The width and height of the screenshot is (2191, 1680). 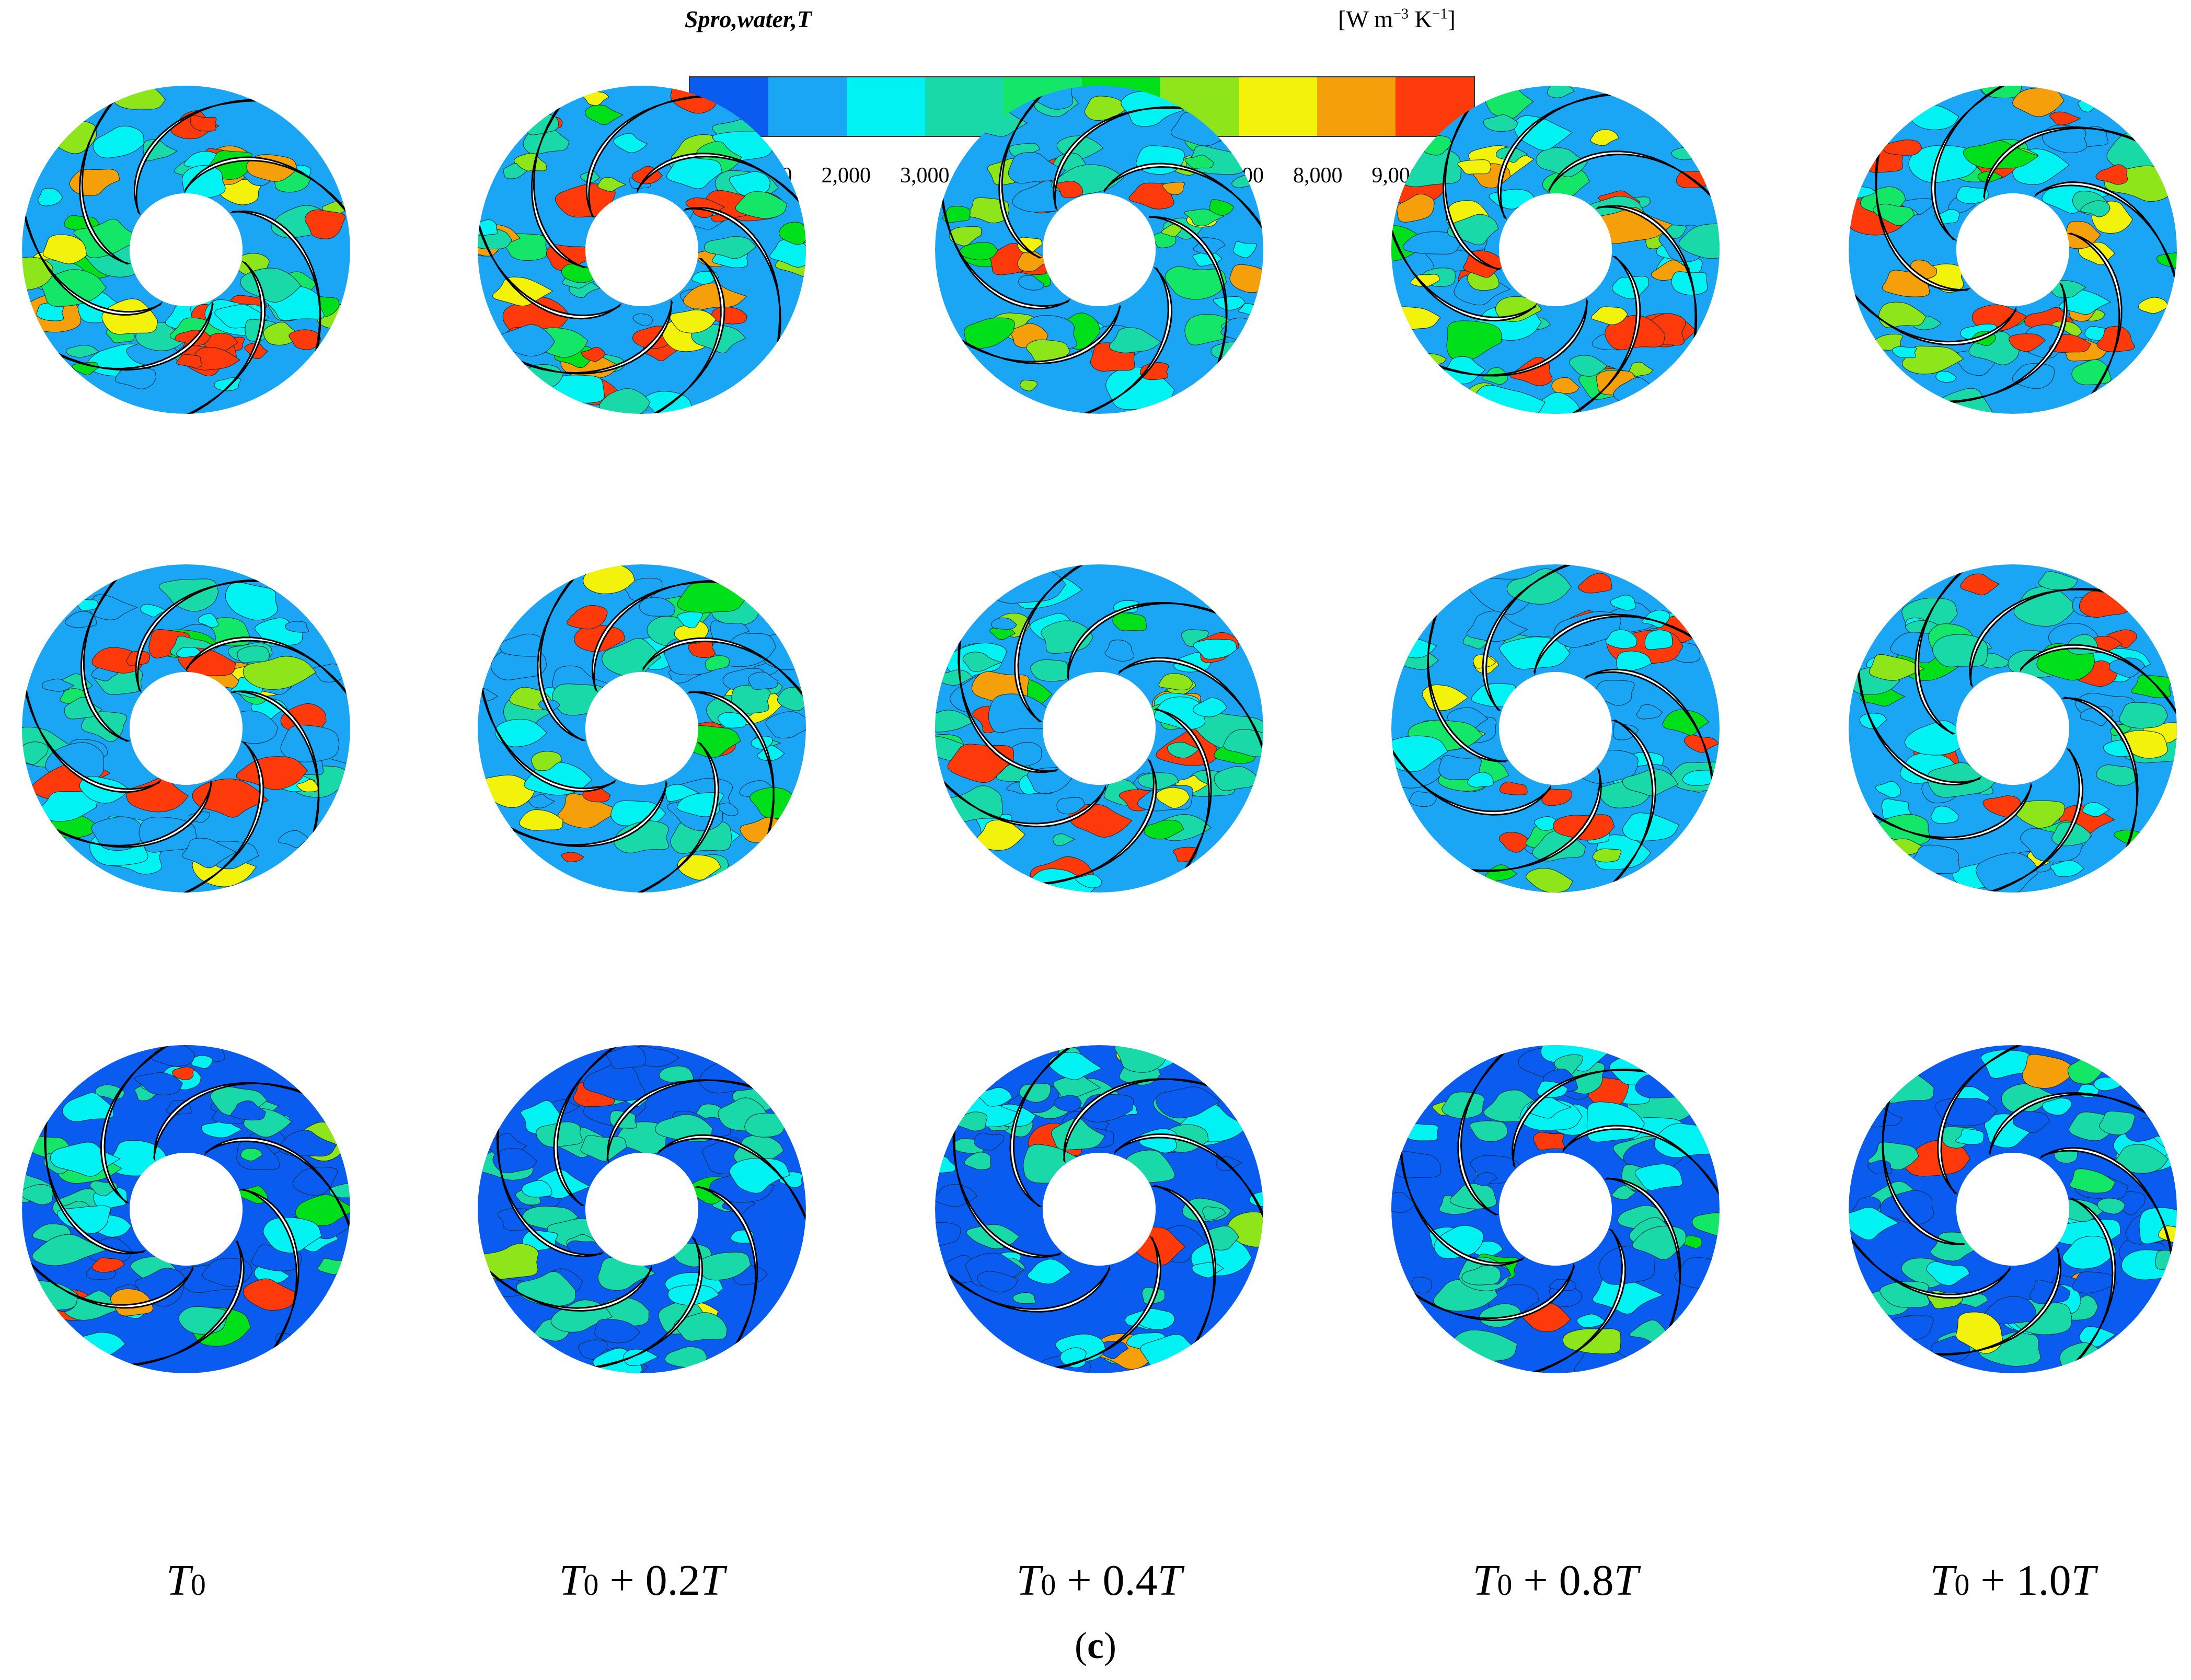 I want to click on time-label: T0 + 1.0T, so click(x=2013, y=1580).